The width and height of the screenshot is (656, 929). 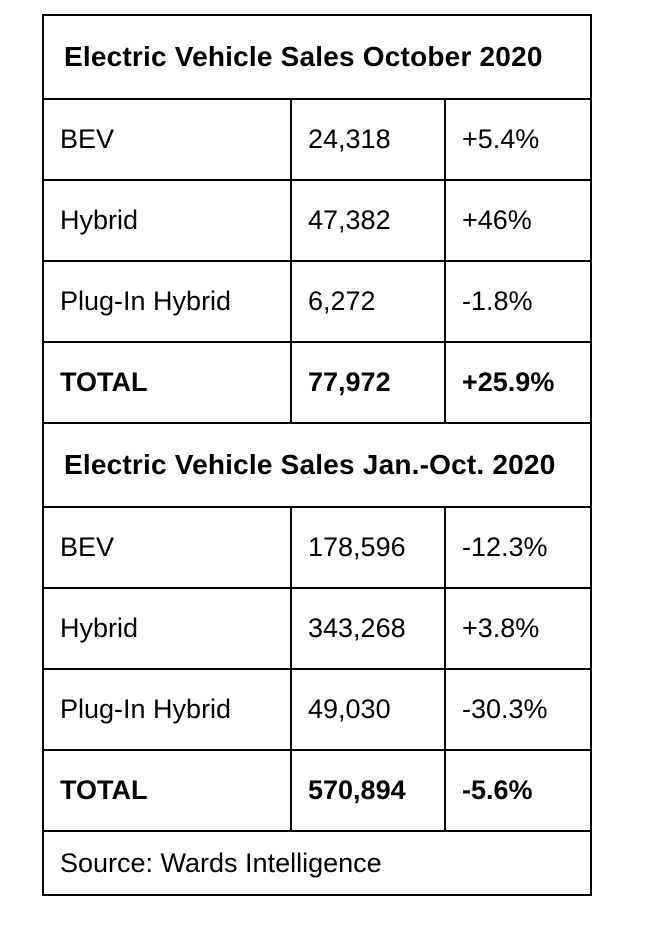 I want to click on total-row: TOTAL 570,894 -5.6%, so click(x=317, y=790).